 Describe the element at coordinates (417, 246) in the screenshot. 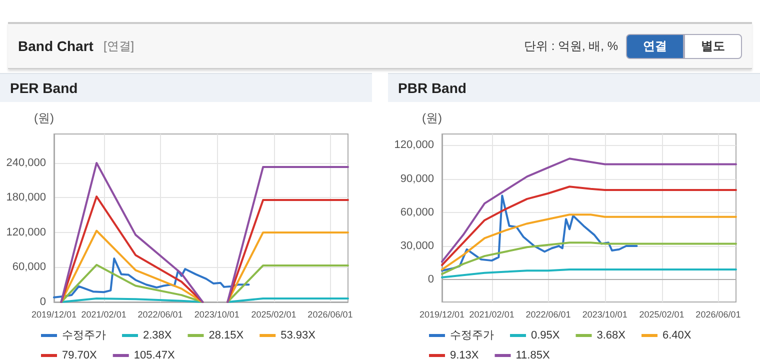

I see `y-tick-label: 30,000` at that location.